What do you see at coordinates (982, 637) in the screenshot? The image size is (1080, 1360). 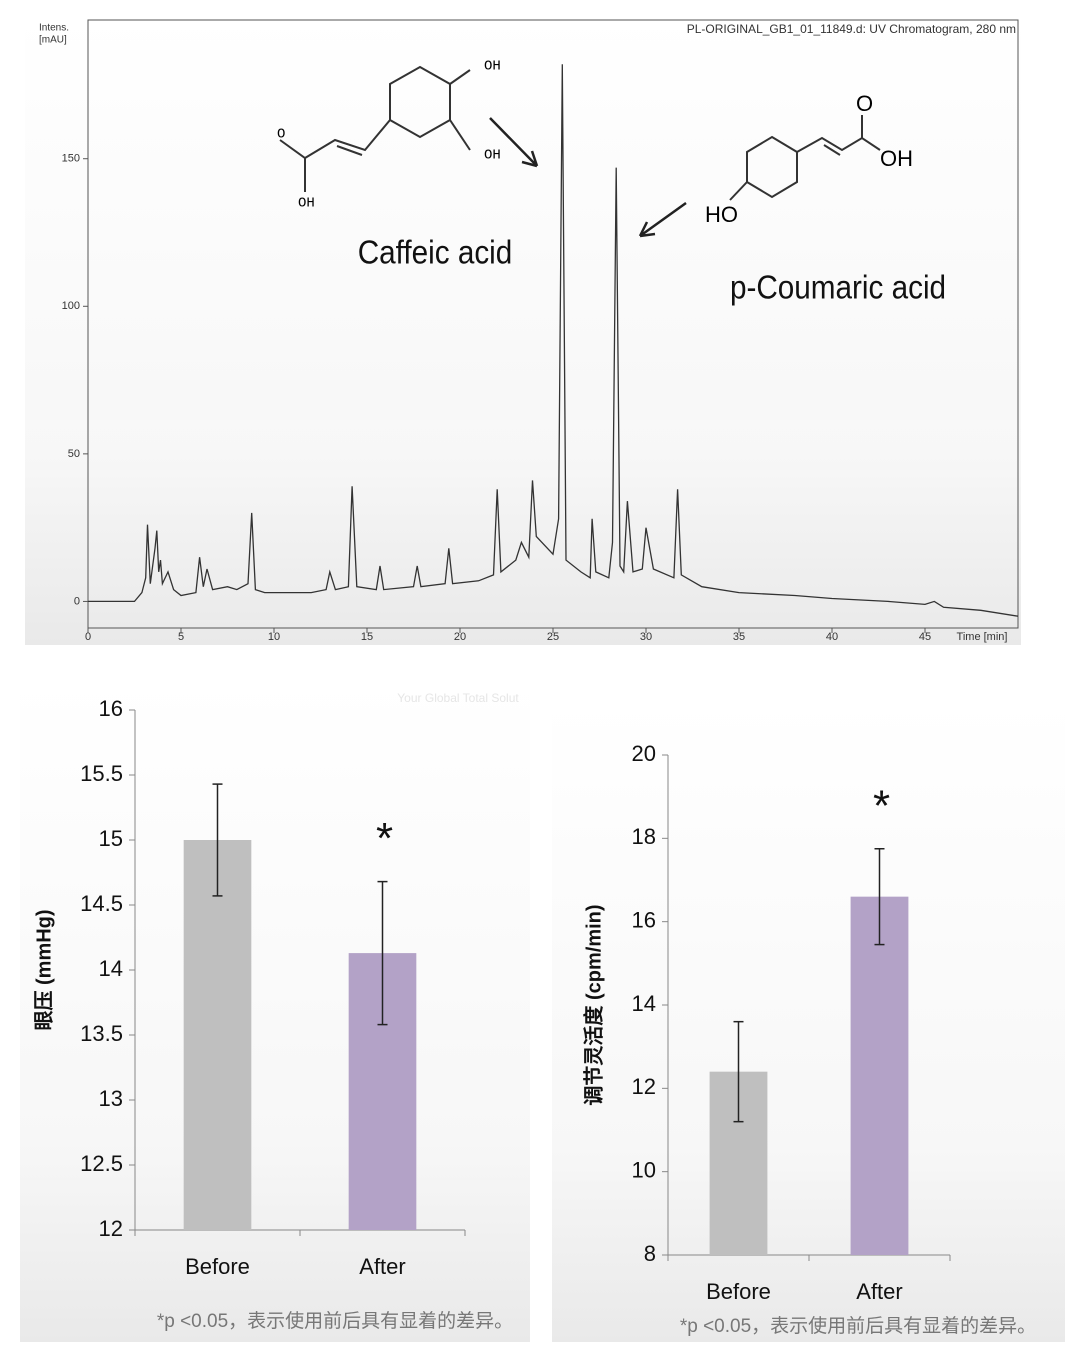 I see `x-axis-label: Time [min]` at bounding box center [982, 637].